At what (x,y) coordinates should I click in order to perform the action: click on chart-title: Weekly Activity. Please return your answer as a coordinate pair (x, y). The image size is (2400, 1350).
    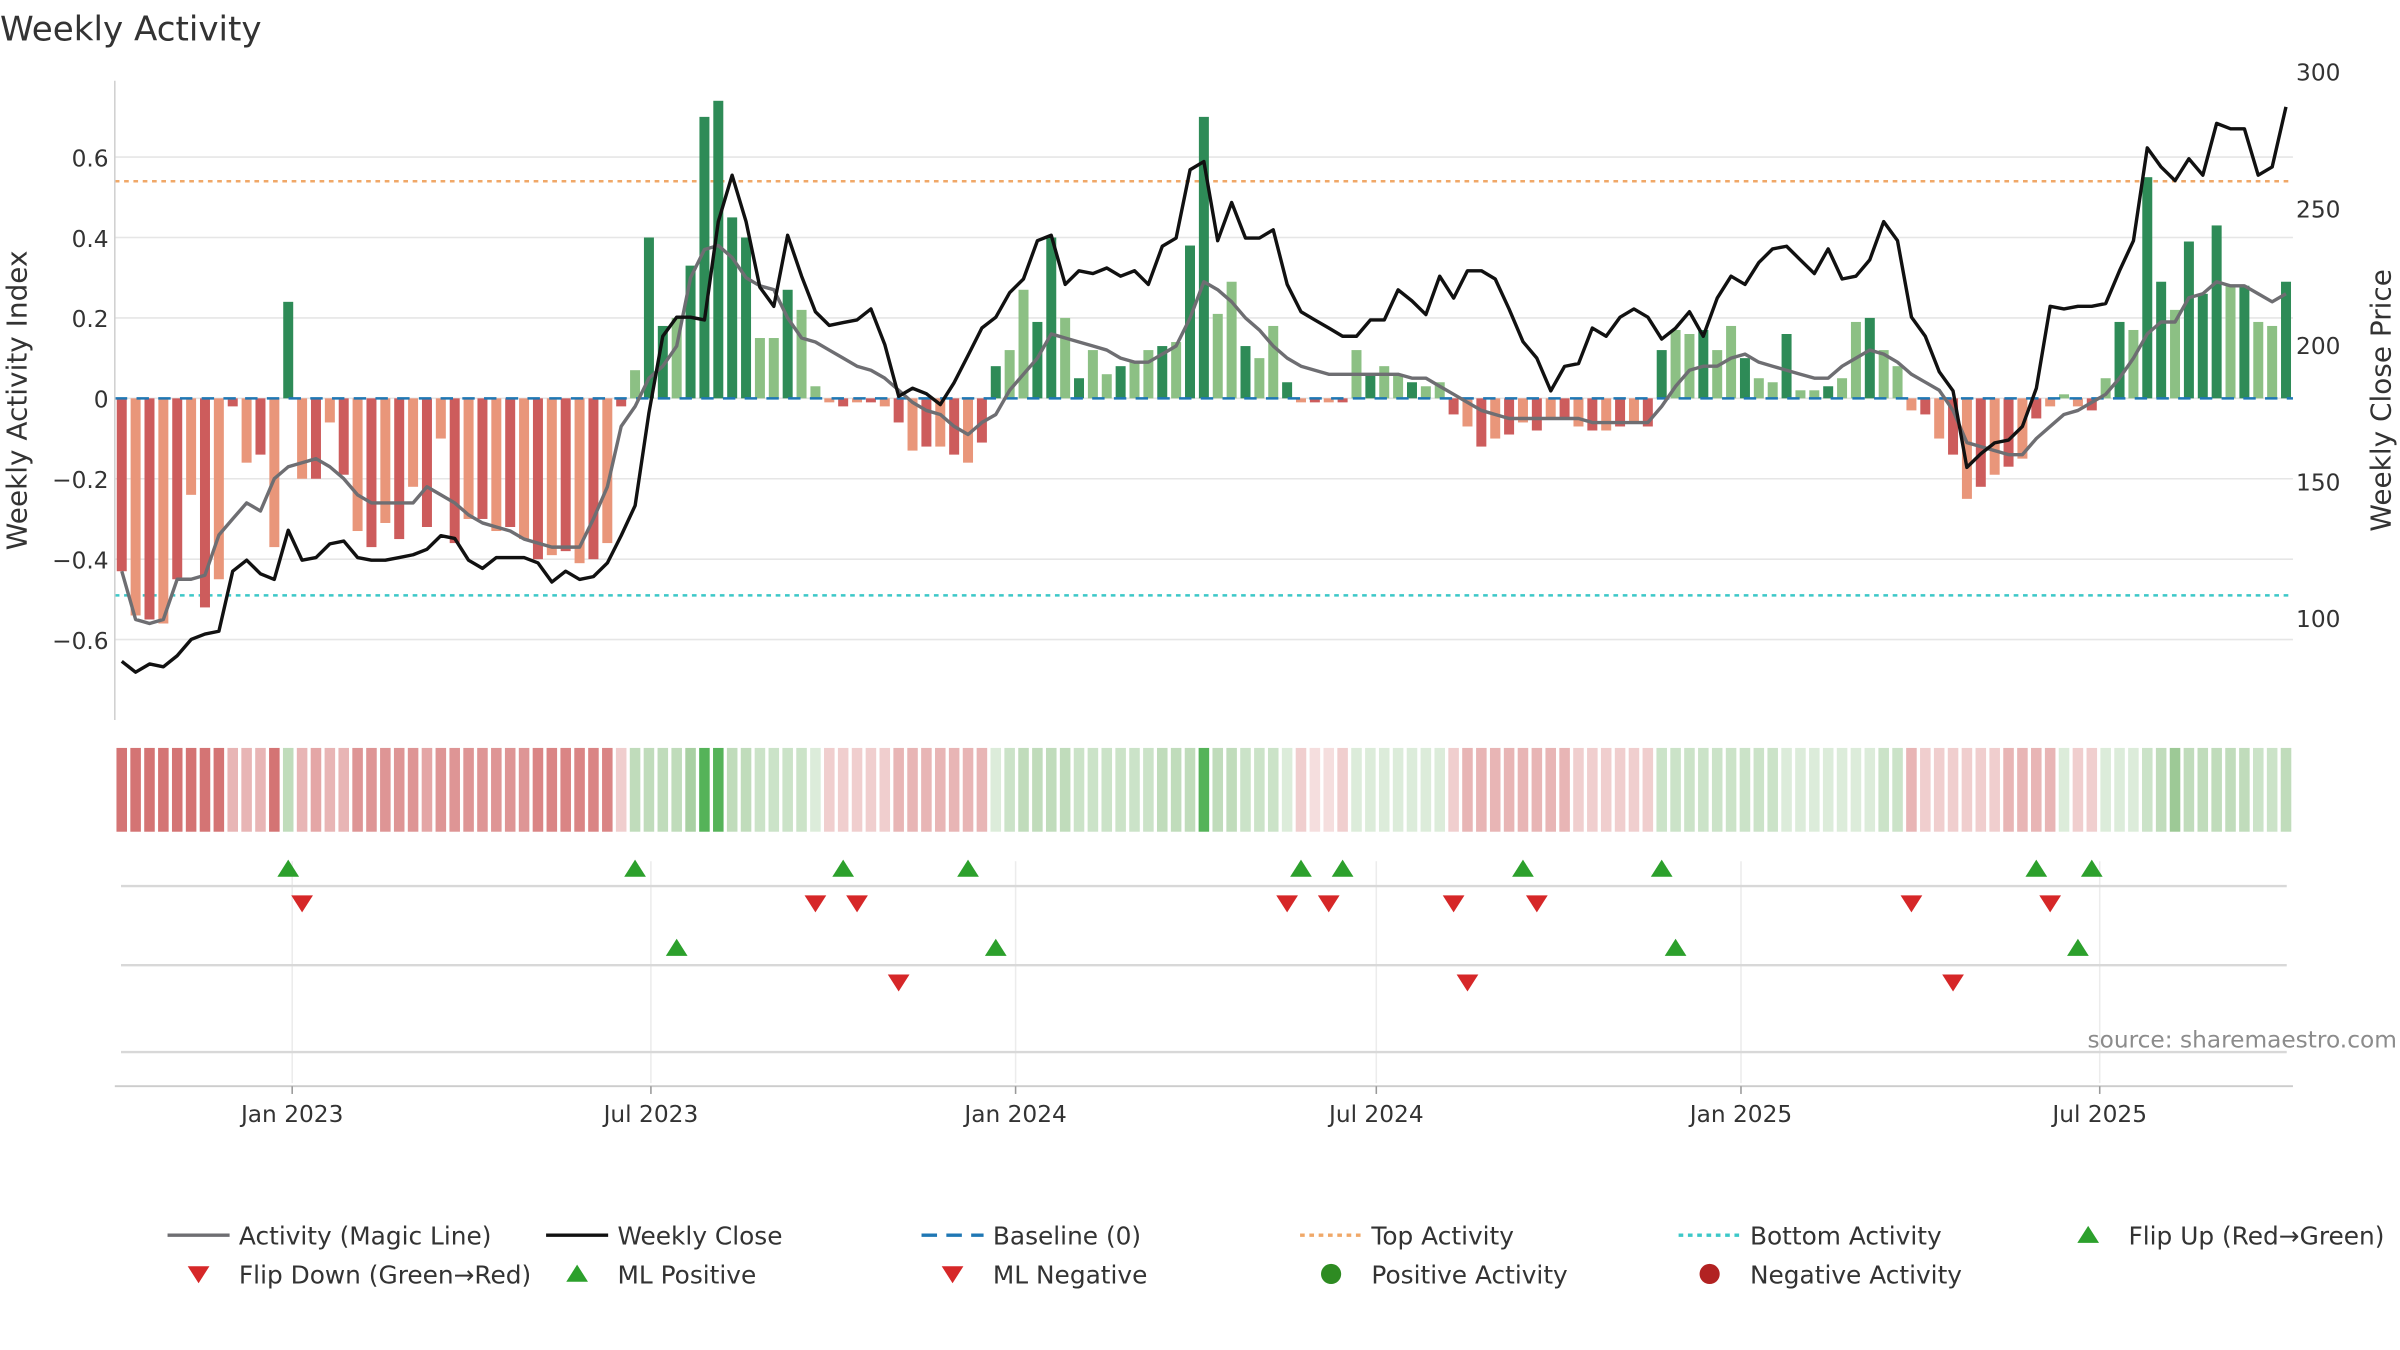
    Looking at the image, I should click on (131, 29).